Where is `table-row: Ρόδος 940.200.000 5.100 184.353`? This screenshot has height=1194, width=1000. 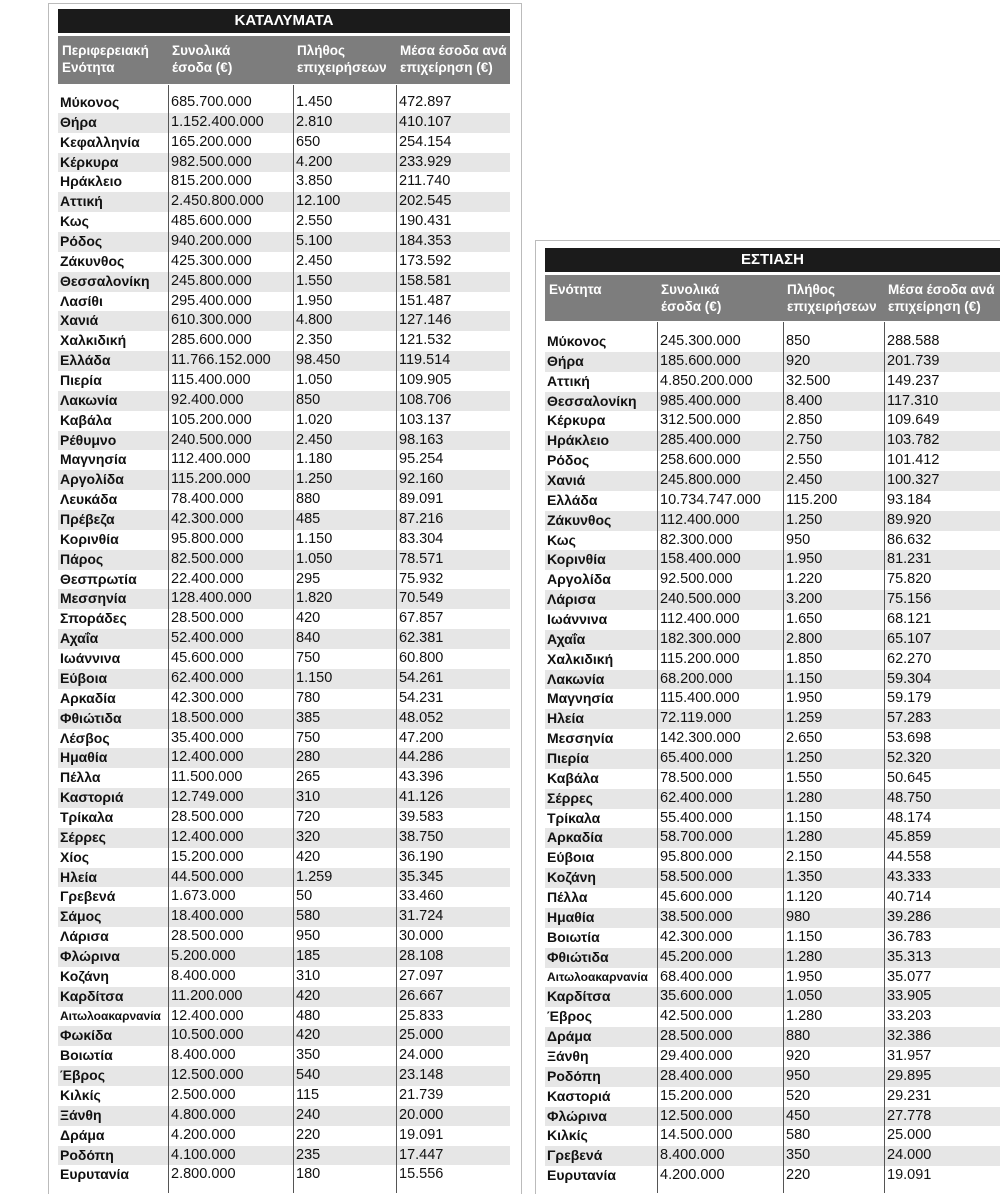 table-row: Ρόδος 940.200.000 5.100 184.353 is located at coordinates (284, 242).